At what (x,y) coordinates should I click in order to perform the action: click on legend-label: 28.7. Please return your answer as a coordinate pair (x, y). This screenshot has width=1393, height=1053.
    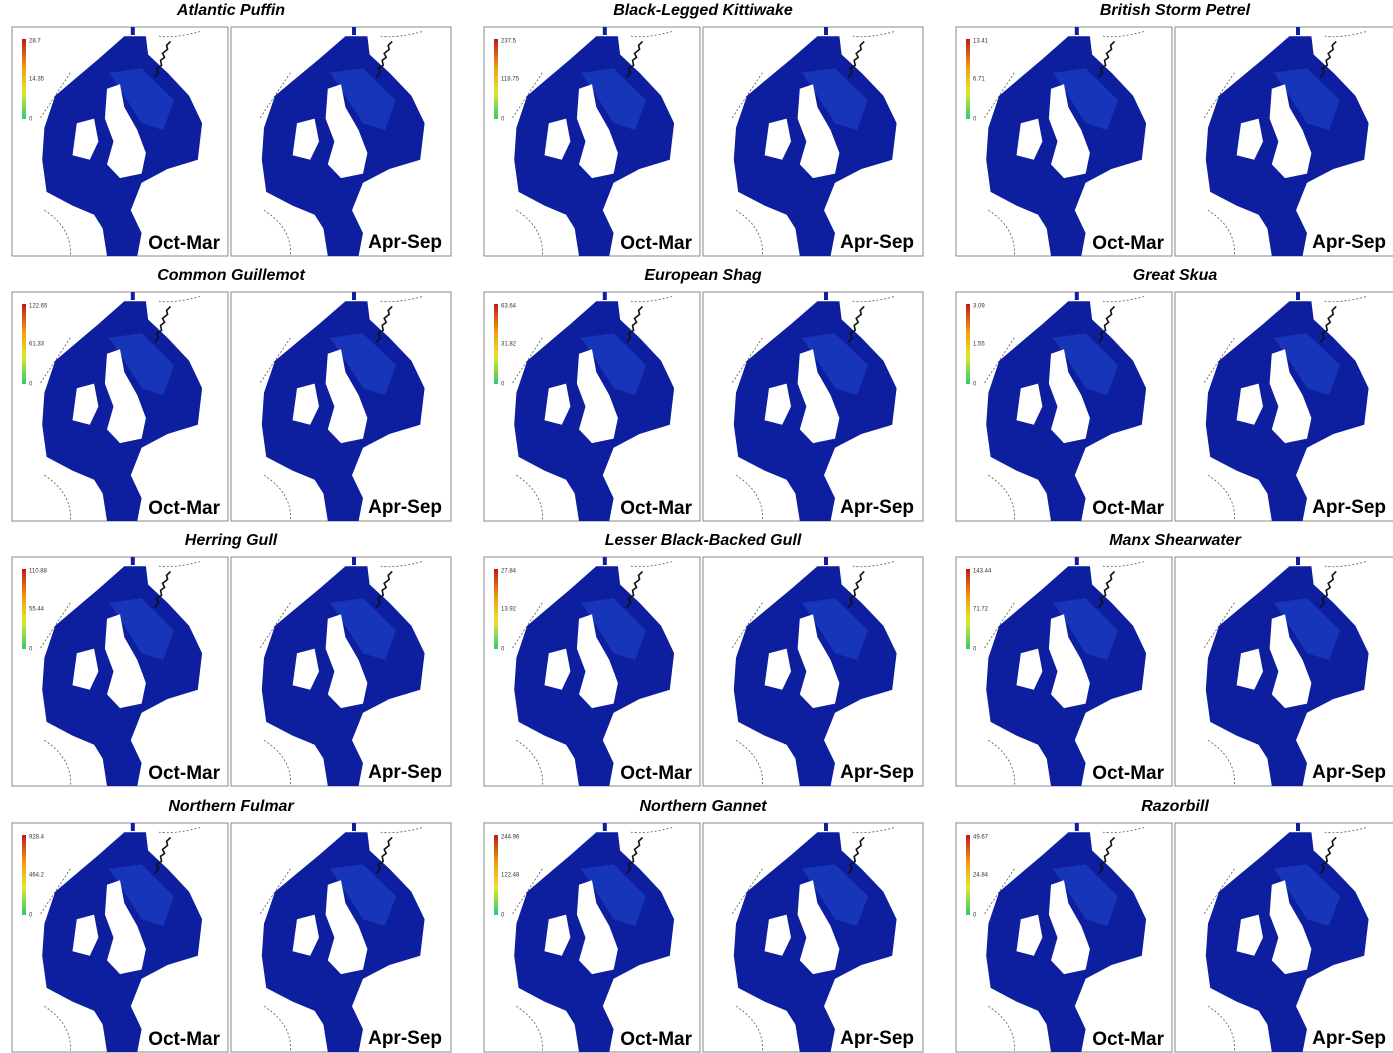
    Looking at the image, I should click on (35, 42).